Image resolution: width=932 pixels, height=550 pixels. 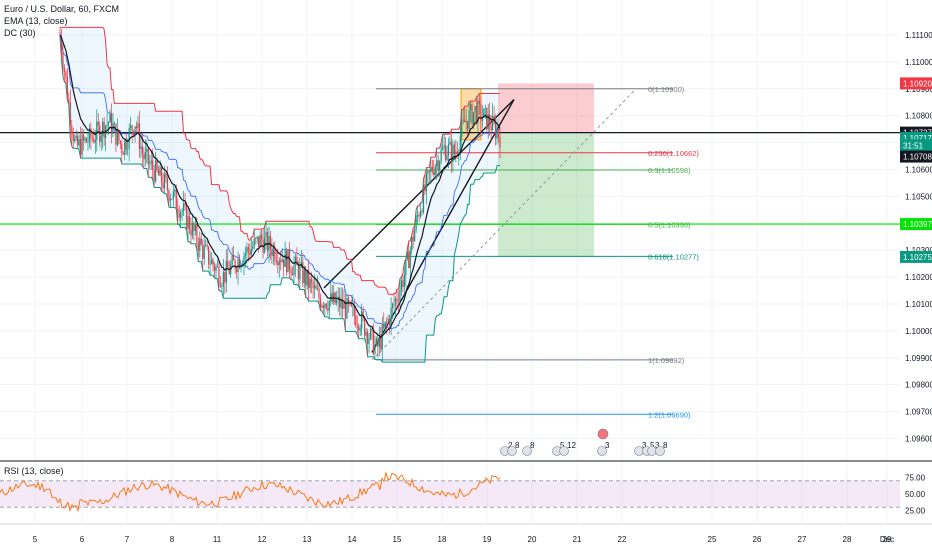 I want to click on x-tick-label: 28, so click(x=847, y=539).